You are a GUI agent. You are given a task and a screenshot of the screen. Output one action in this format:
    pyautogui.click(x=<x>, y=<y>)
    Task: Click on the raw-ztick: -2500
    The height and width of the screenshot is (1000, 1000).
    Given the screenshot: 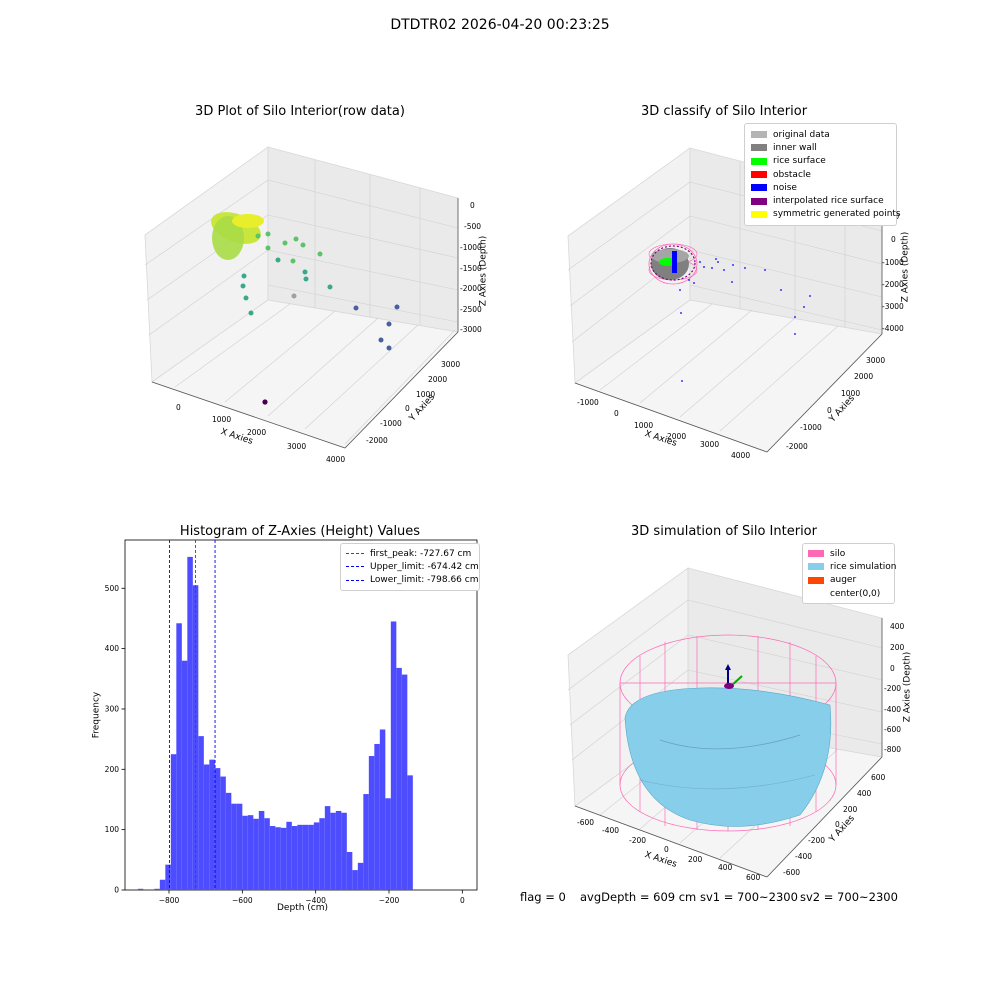 What is the action you would take?
    pyautogui.click(x=471, y=309)
    